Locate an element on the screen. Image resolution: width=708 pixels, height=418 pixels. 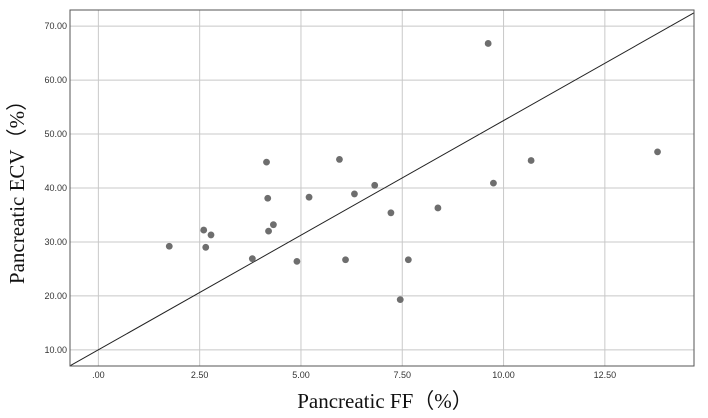
x-tick-label: 5.00 is located at coordinates (301, 375).